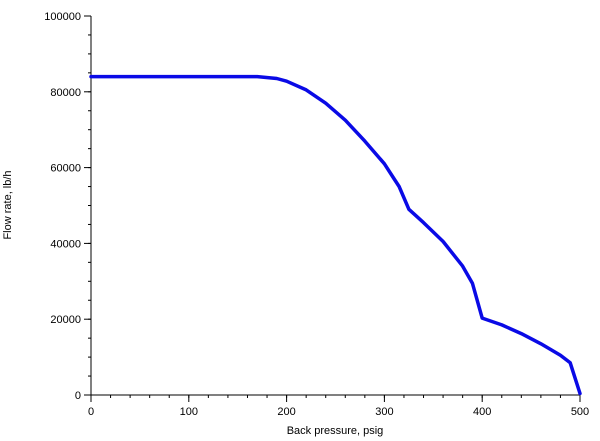 This screenshot has width=600, height=441. Describe the element at coordinates (78, 396) in the screenshot. I see `y-tick-label: 0` at that location.